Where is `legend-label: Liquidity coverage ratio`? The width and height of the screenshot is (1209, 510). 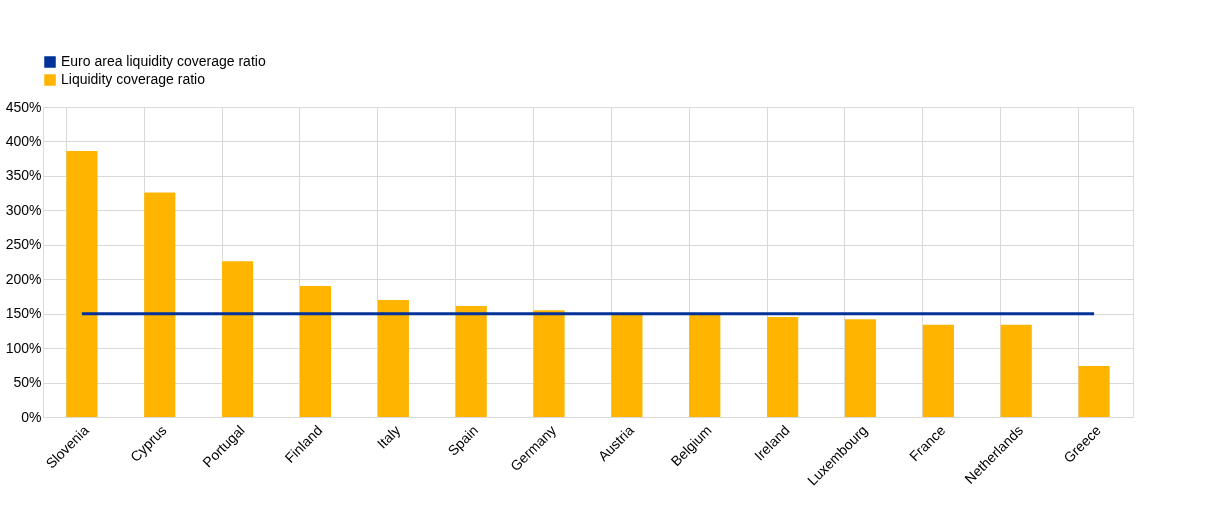 legend-label: Liquidity coverage ratio is located at coordinates (133, 79).